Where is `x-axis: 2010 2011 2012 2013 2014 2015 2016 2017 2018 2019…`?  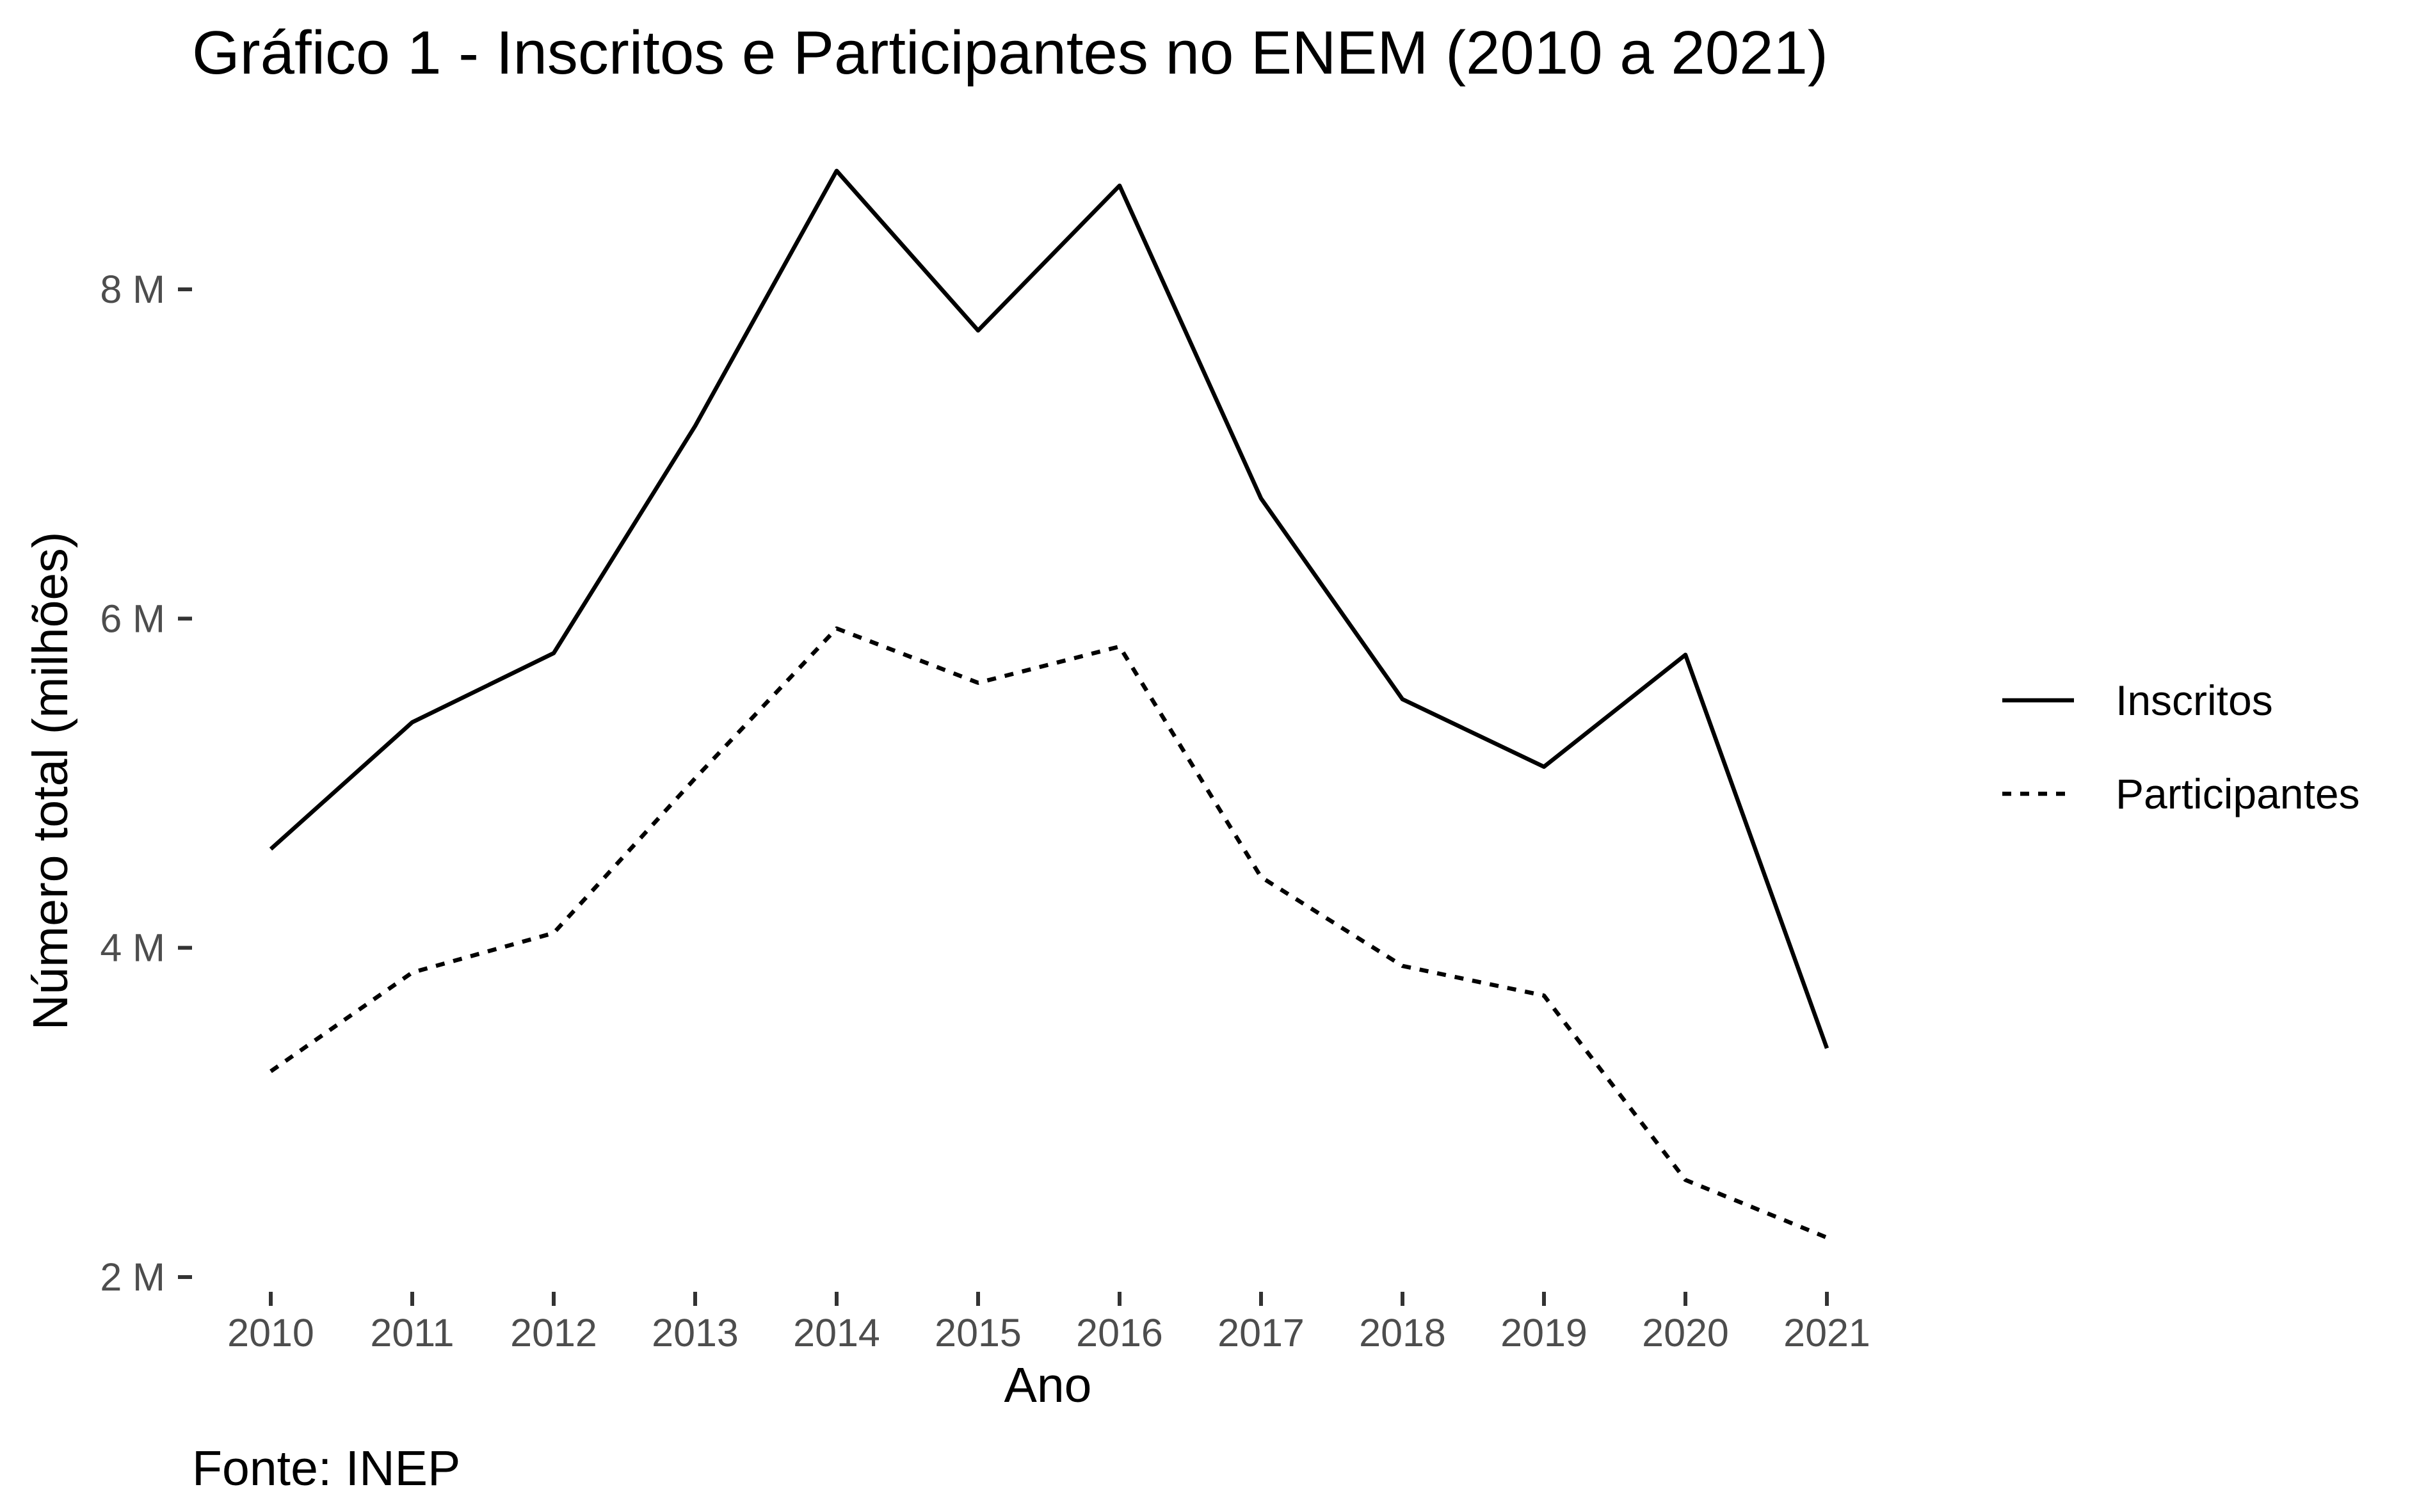
x-axis: 2010 2011 2012 2013 2014 2015 2016 2017 2018 2019… is located at coordinates (1048, 1323).